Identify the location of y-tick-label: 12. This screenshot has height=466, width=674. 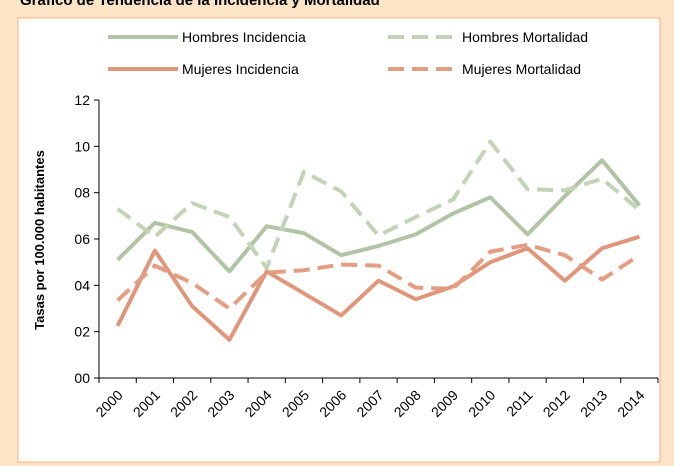
(82, 100).